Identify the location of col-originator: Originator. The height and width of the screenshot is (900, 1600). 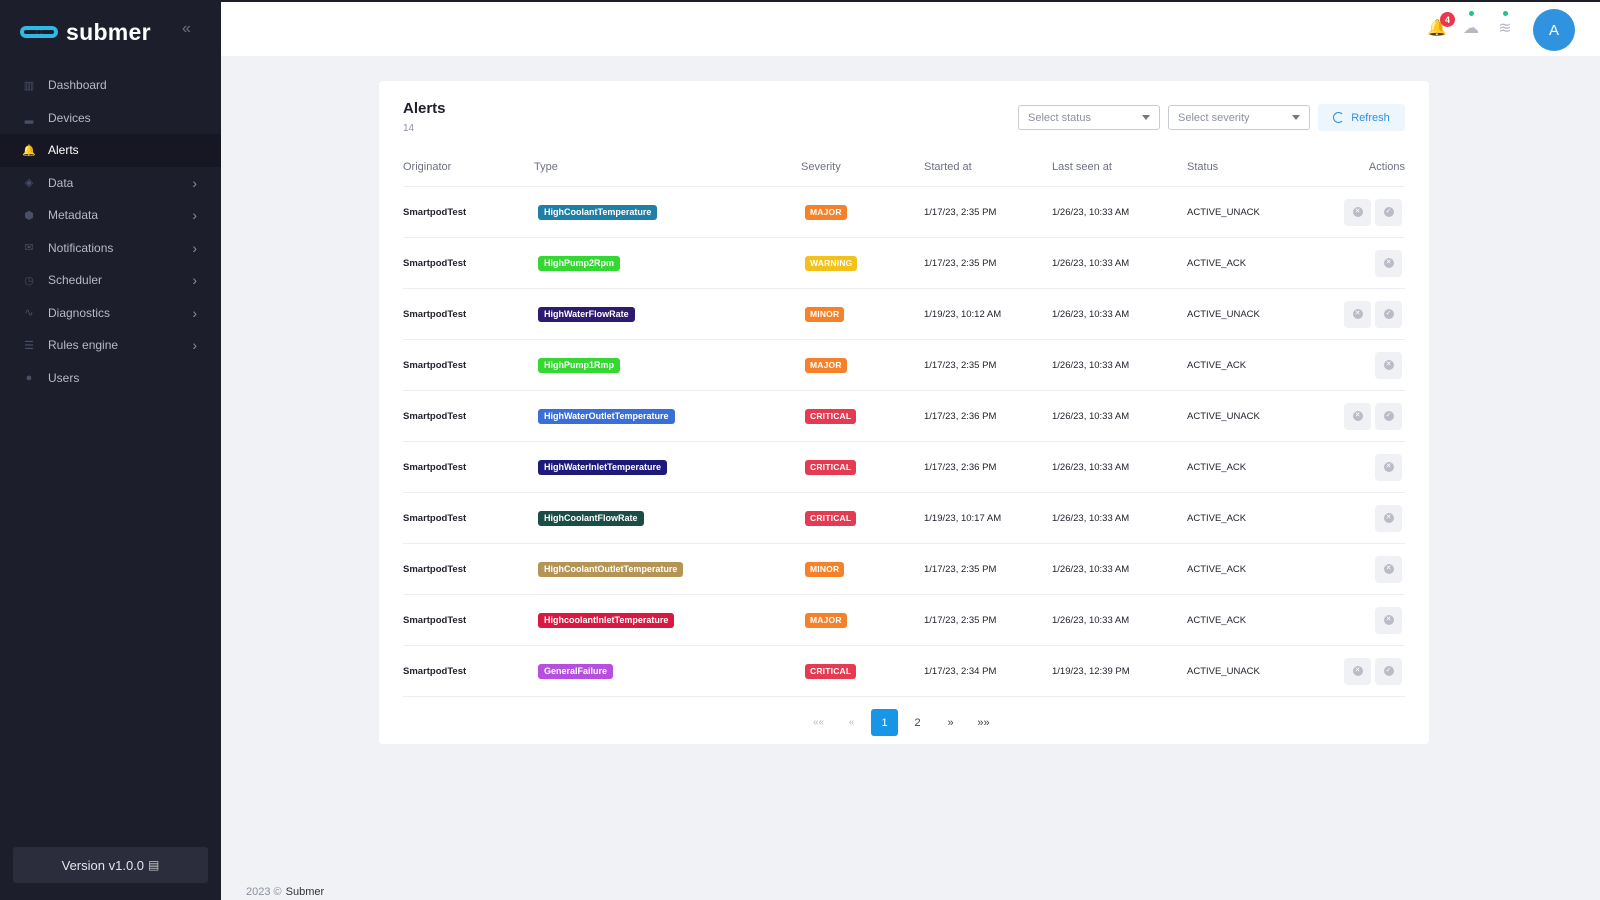
(427, 167).